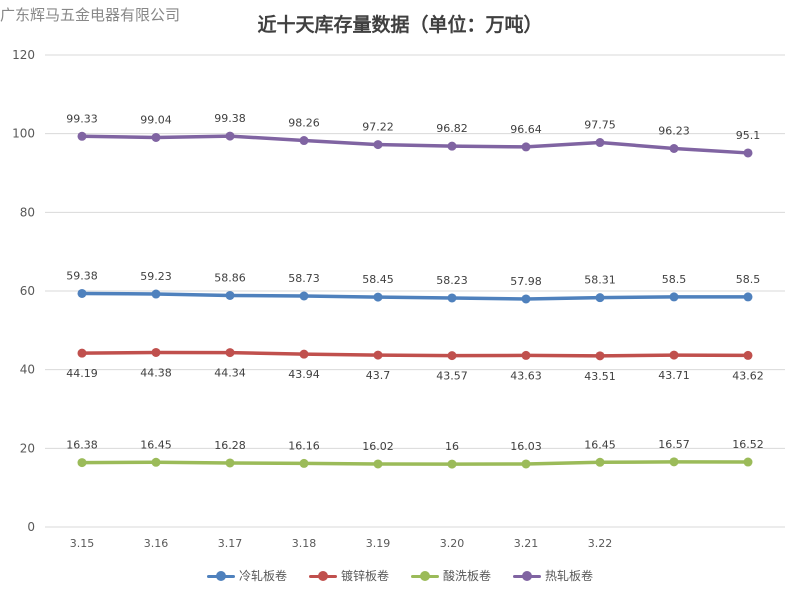 The height and width of the screenshot is (595, 800). Describe the element at coordinates (600, 376) in the screenshot. I see `data-label: 43.51` at that location.